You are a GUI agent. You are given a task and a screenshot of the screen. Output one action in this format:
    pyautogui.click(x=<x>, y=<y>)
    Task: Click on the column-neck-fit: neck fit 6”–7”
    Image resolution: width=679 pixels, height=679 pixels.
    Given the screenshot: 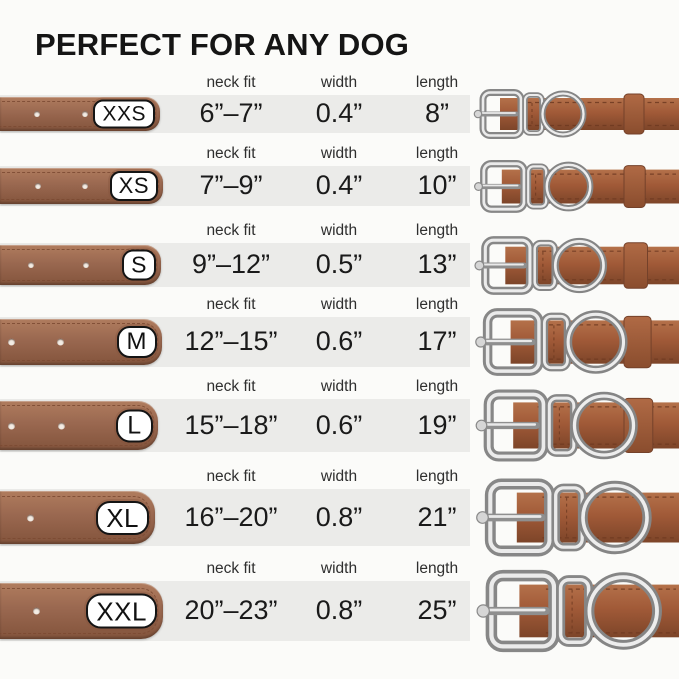 What is the action you would take?
    pyautogui.click(x=231, y=101)
    